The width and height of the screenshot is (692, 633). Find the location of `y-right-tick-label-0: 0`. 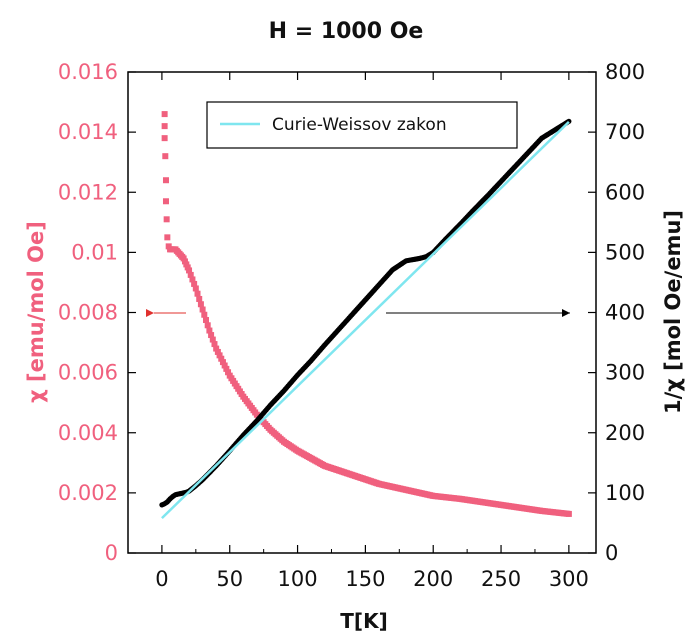

y-right-tick-label-0: 0 is located at coordinates (611, 553).